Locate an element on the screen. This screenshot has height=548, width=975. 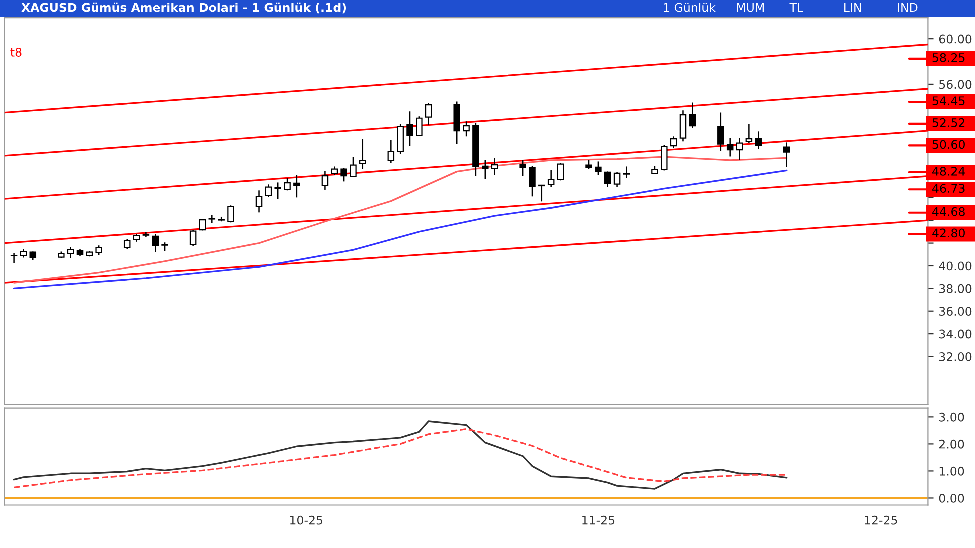
x-tick-label: 11-25 is located at coordinates (598, 520).